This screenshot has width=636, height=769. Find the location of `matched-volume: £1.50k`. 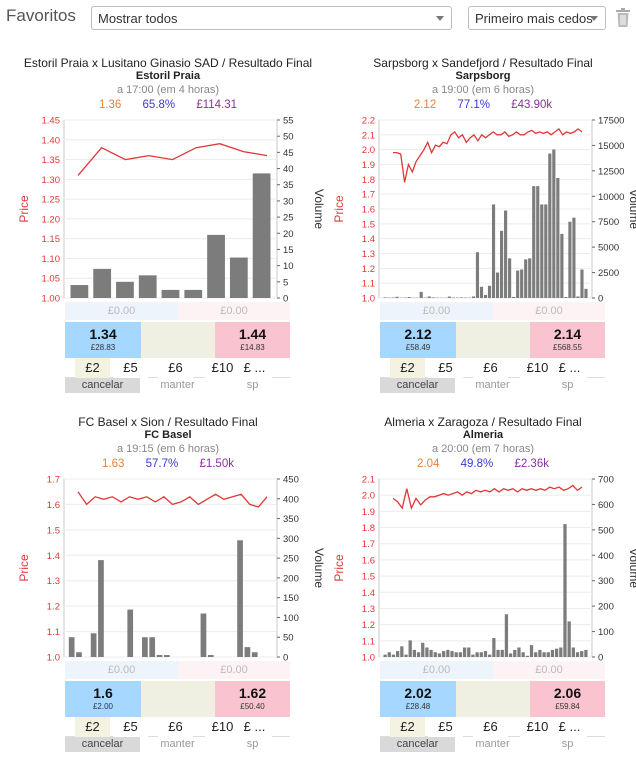

matched-volume: £1.50k is located at coordinates (216, 464).